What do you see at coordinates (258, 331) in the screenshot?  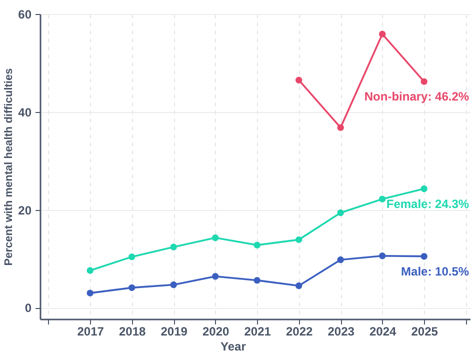 I see `x-tick-label: 2021` at bounding box center [258, 331].